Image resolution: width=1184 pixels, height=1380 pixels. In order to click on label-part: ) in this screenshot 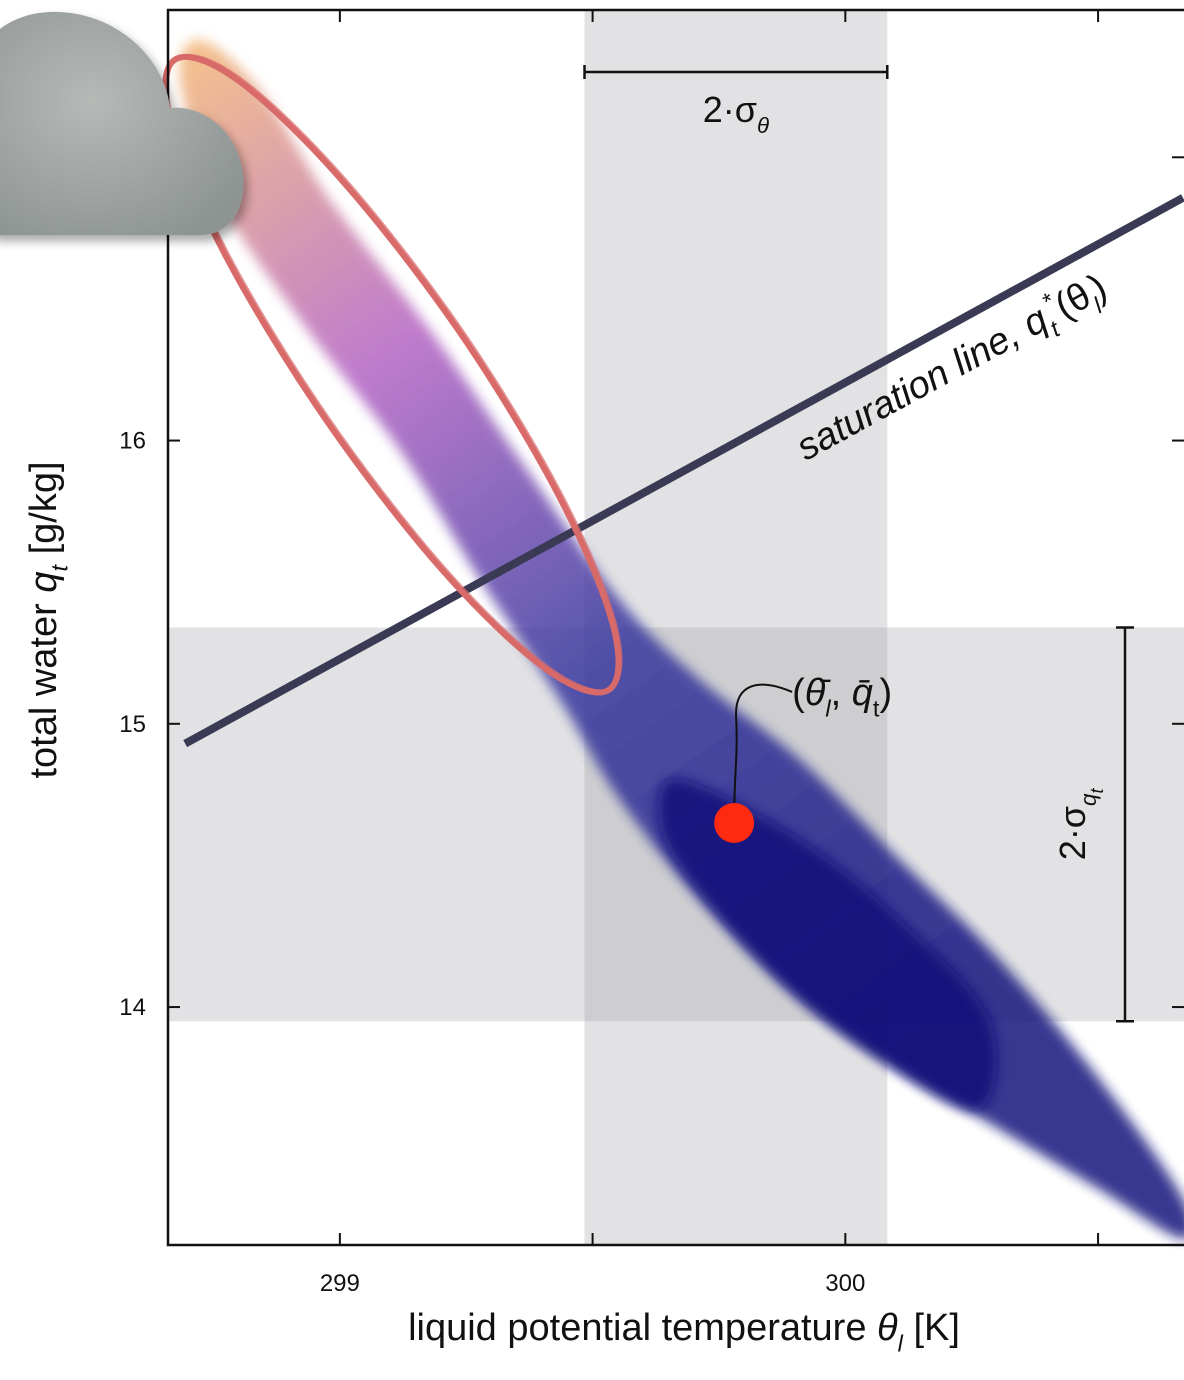, I will do `click(885, 693)`.